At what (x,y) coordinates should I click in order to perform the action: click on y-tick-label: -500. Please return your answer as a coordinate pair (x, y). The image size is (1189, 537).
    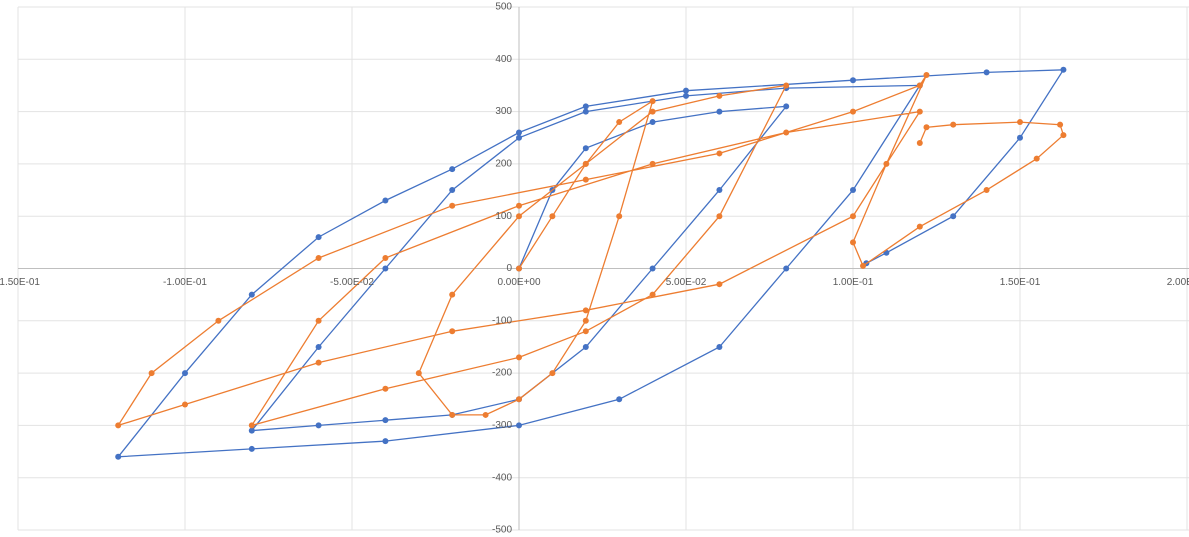
    Looking at the image, I should click on (502, 530).